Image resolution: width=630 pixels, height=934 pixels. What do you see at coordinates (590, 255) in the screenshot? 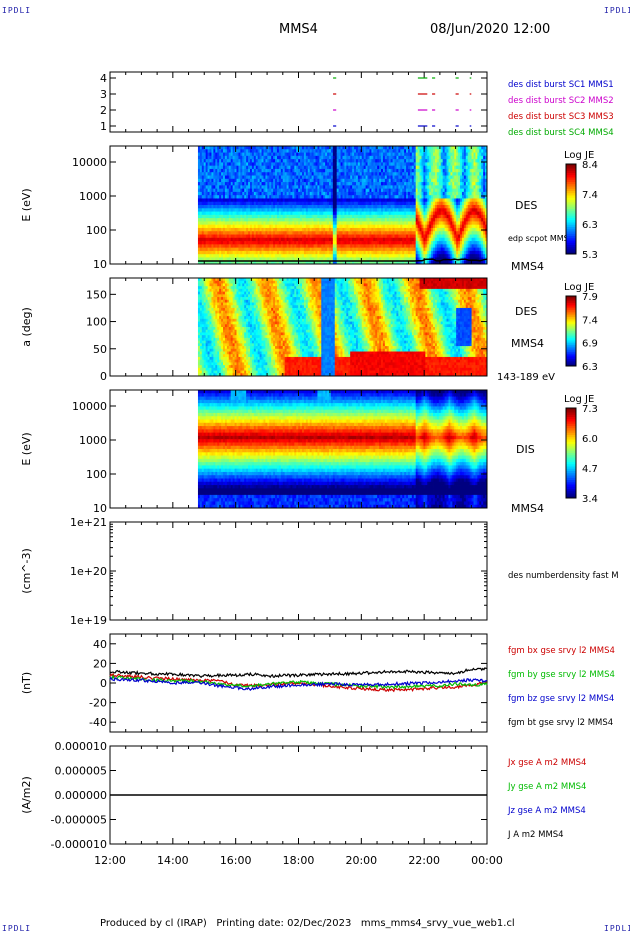
I see `colorbar-des-energy-tick-label: 5.3` at bounding box center [590, 255].